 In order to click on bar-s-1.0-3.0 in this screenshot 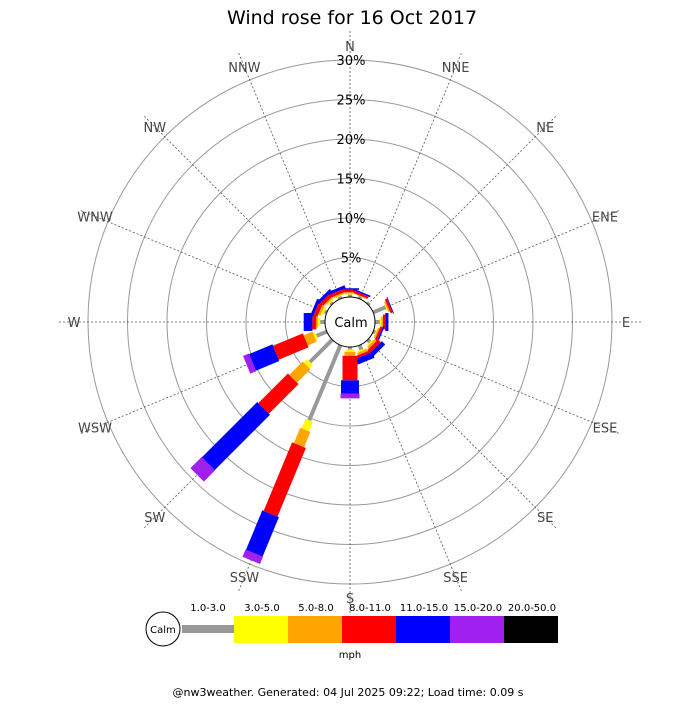, I will do `click(350, 348)`.